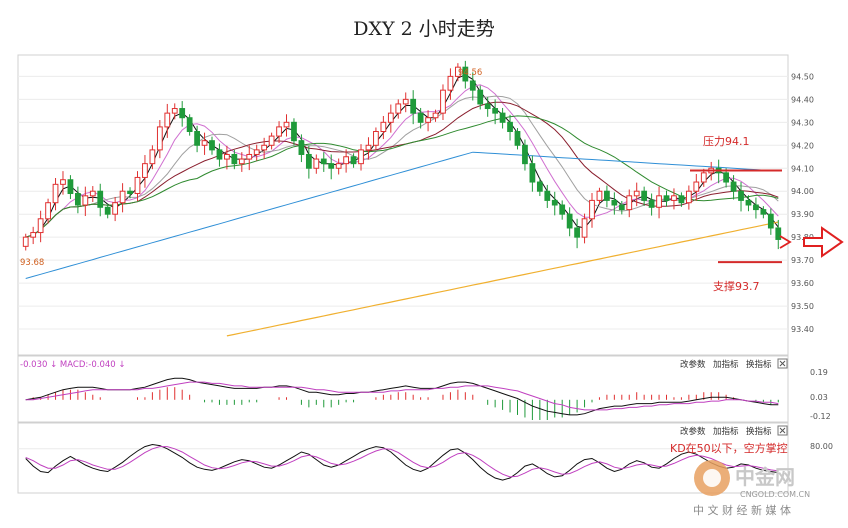  Describe the element at coordinates (802, 168) in the screenshot. I see `y-tick-label: 94.10` at that location.